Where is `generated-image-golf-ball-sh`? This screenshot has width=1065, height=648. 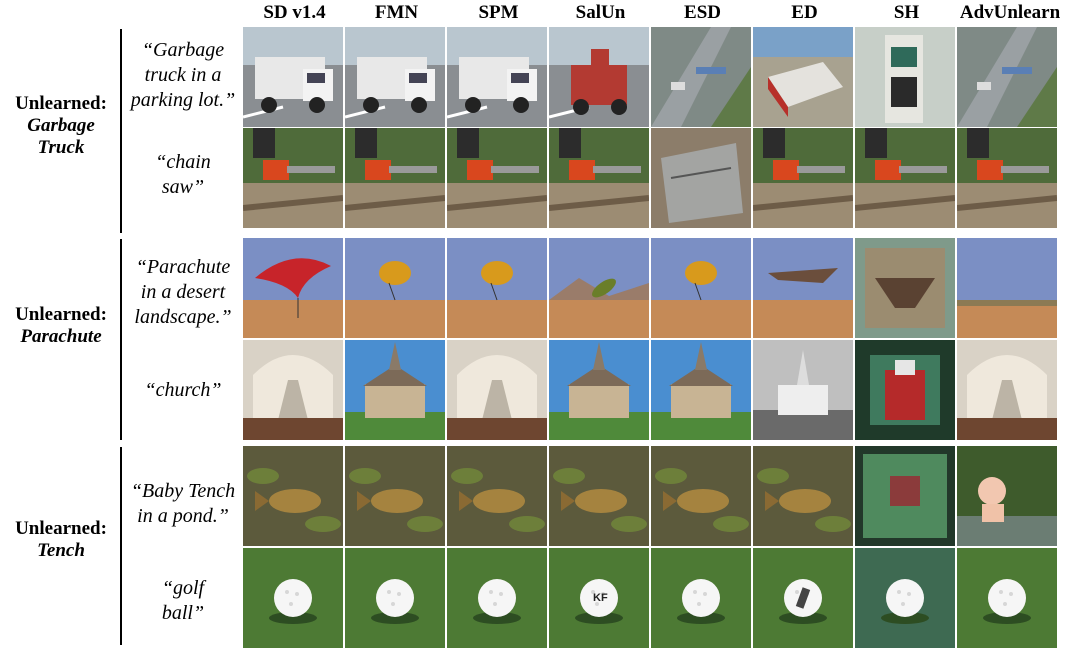
generated-image-golf-ball-sh is located at coordinates (905, 598).